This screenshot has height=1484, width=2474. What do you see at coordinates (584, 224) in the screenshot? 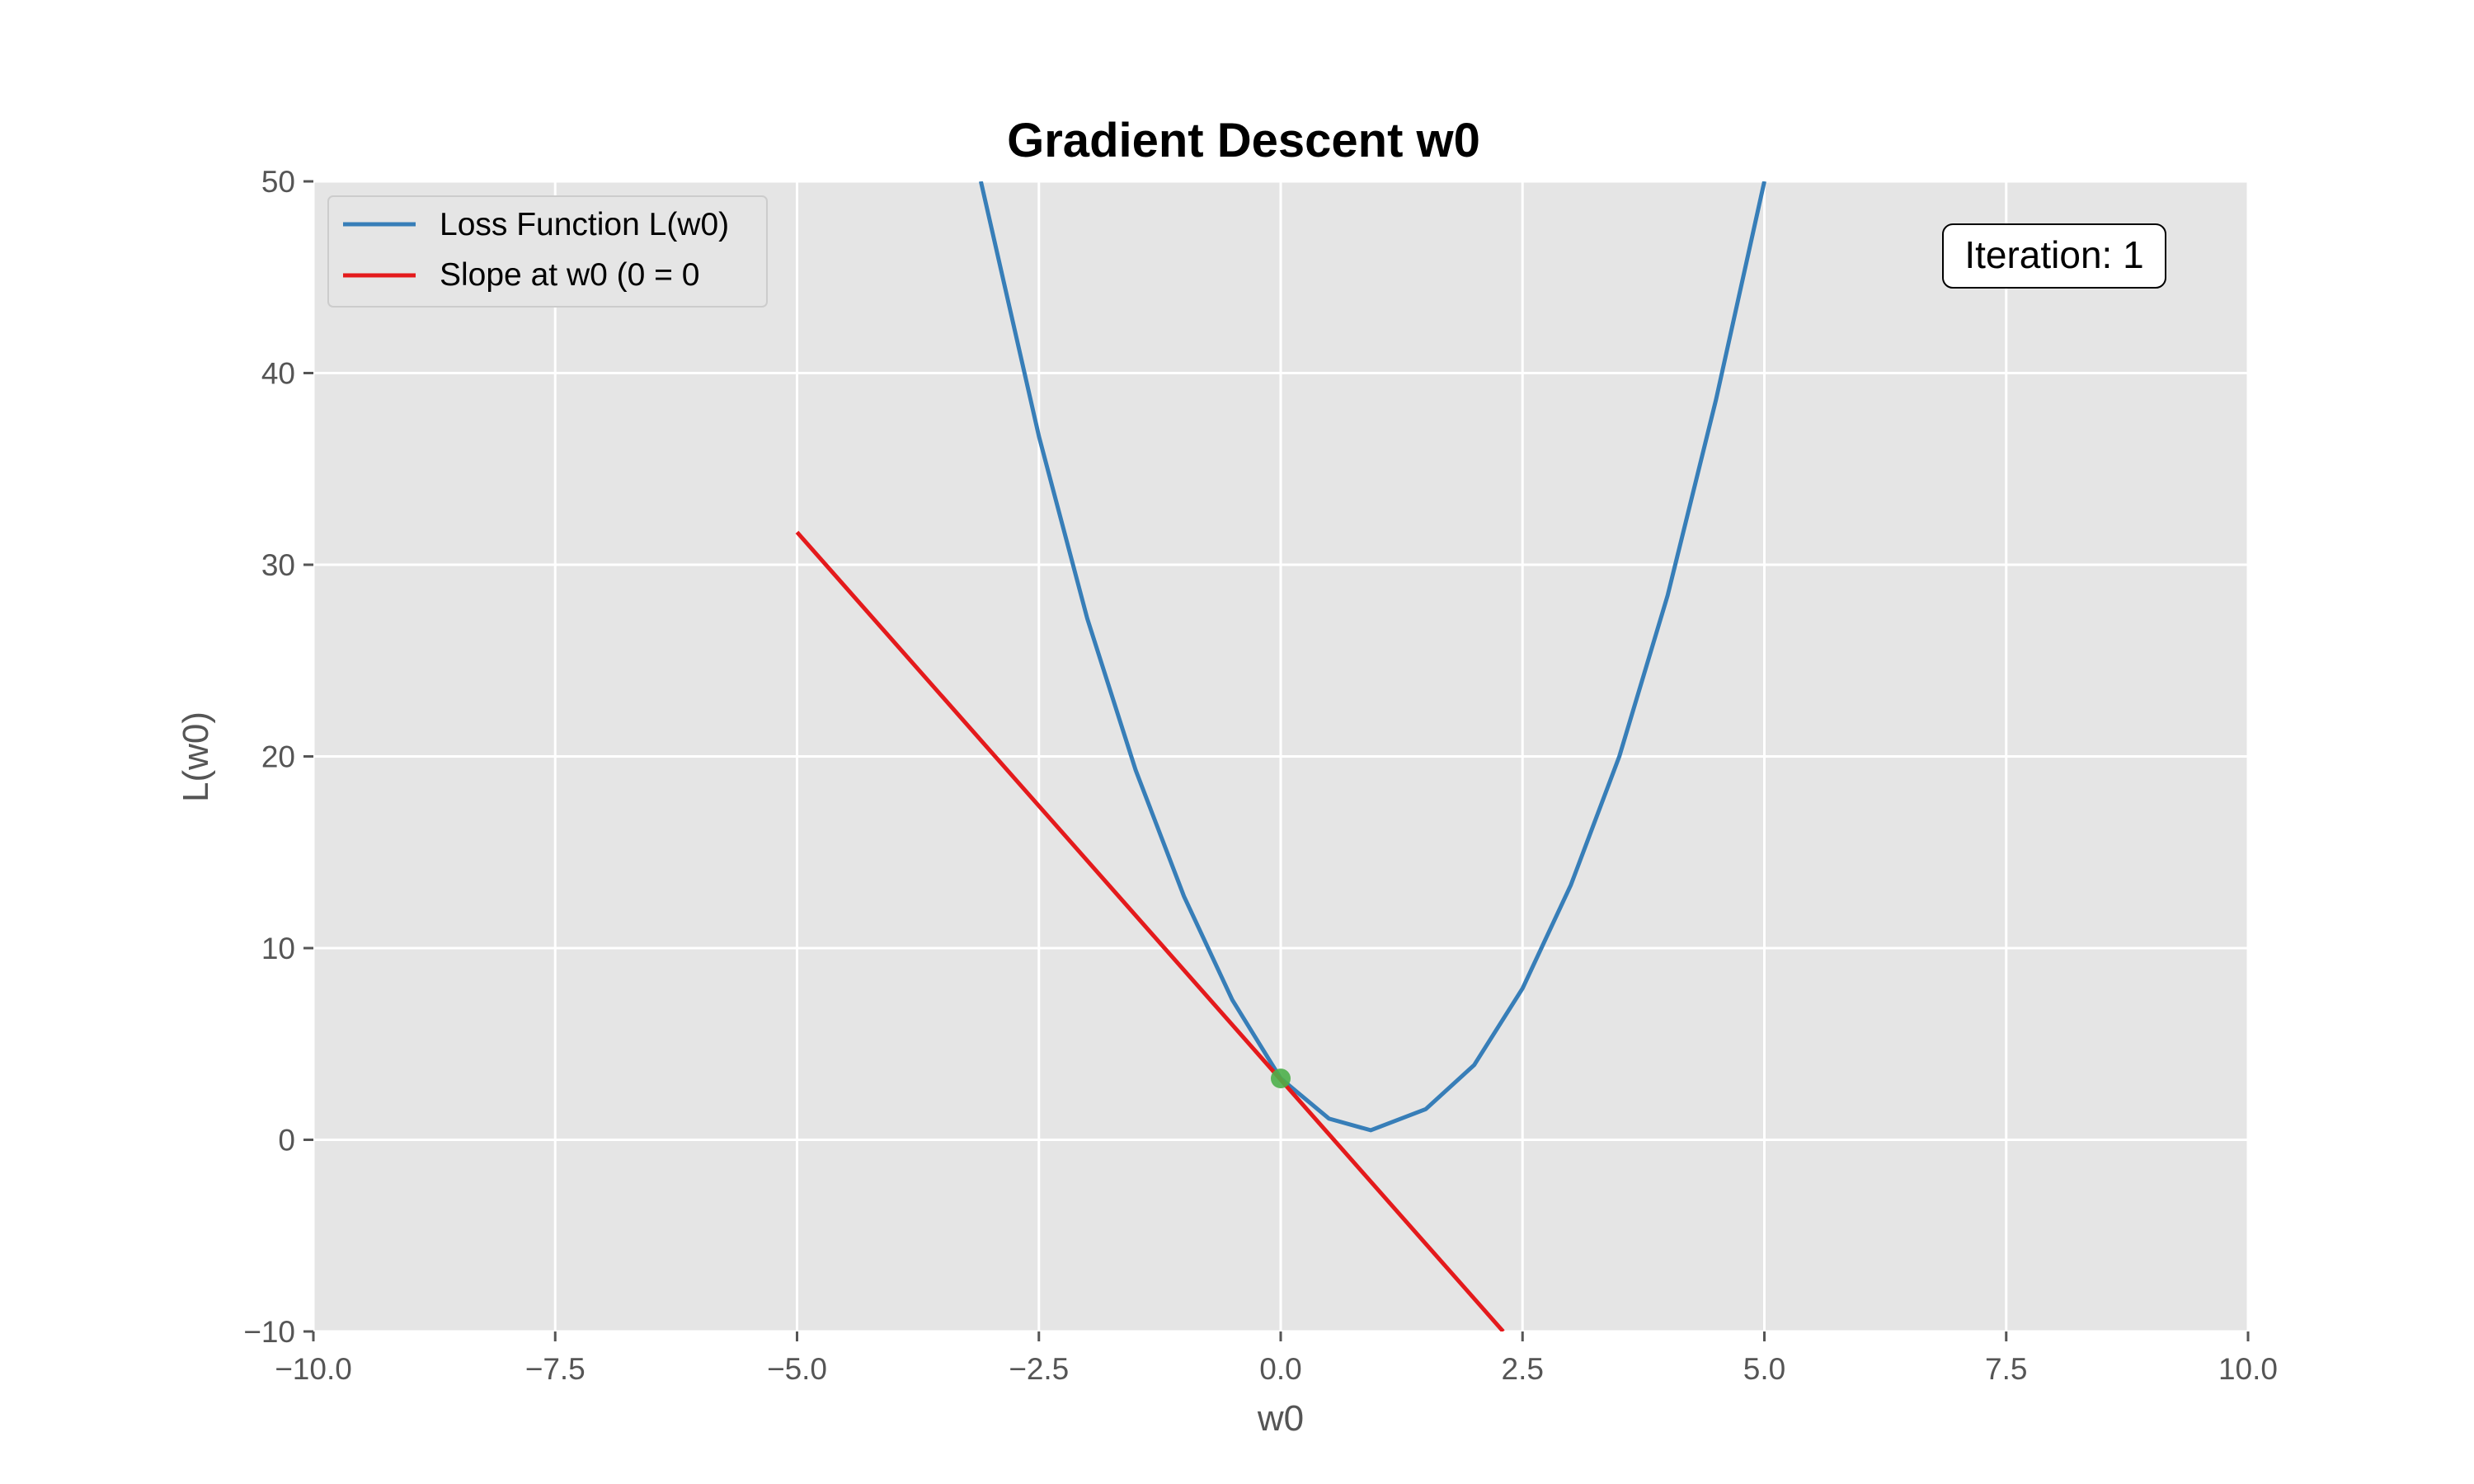
I see `legend-label-loss: Loss Function L(w0)` at bounding box center [584, 224].